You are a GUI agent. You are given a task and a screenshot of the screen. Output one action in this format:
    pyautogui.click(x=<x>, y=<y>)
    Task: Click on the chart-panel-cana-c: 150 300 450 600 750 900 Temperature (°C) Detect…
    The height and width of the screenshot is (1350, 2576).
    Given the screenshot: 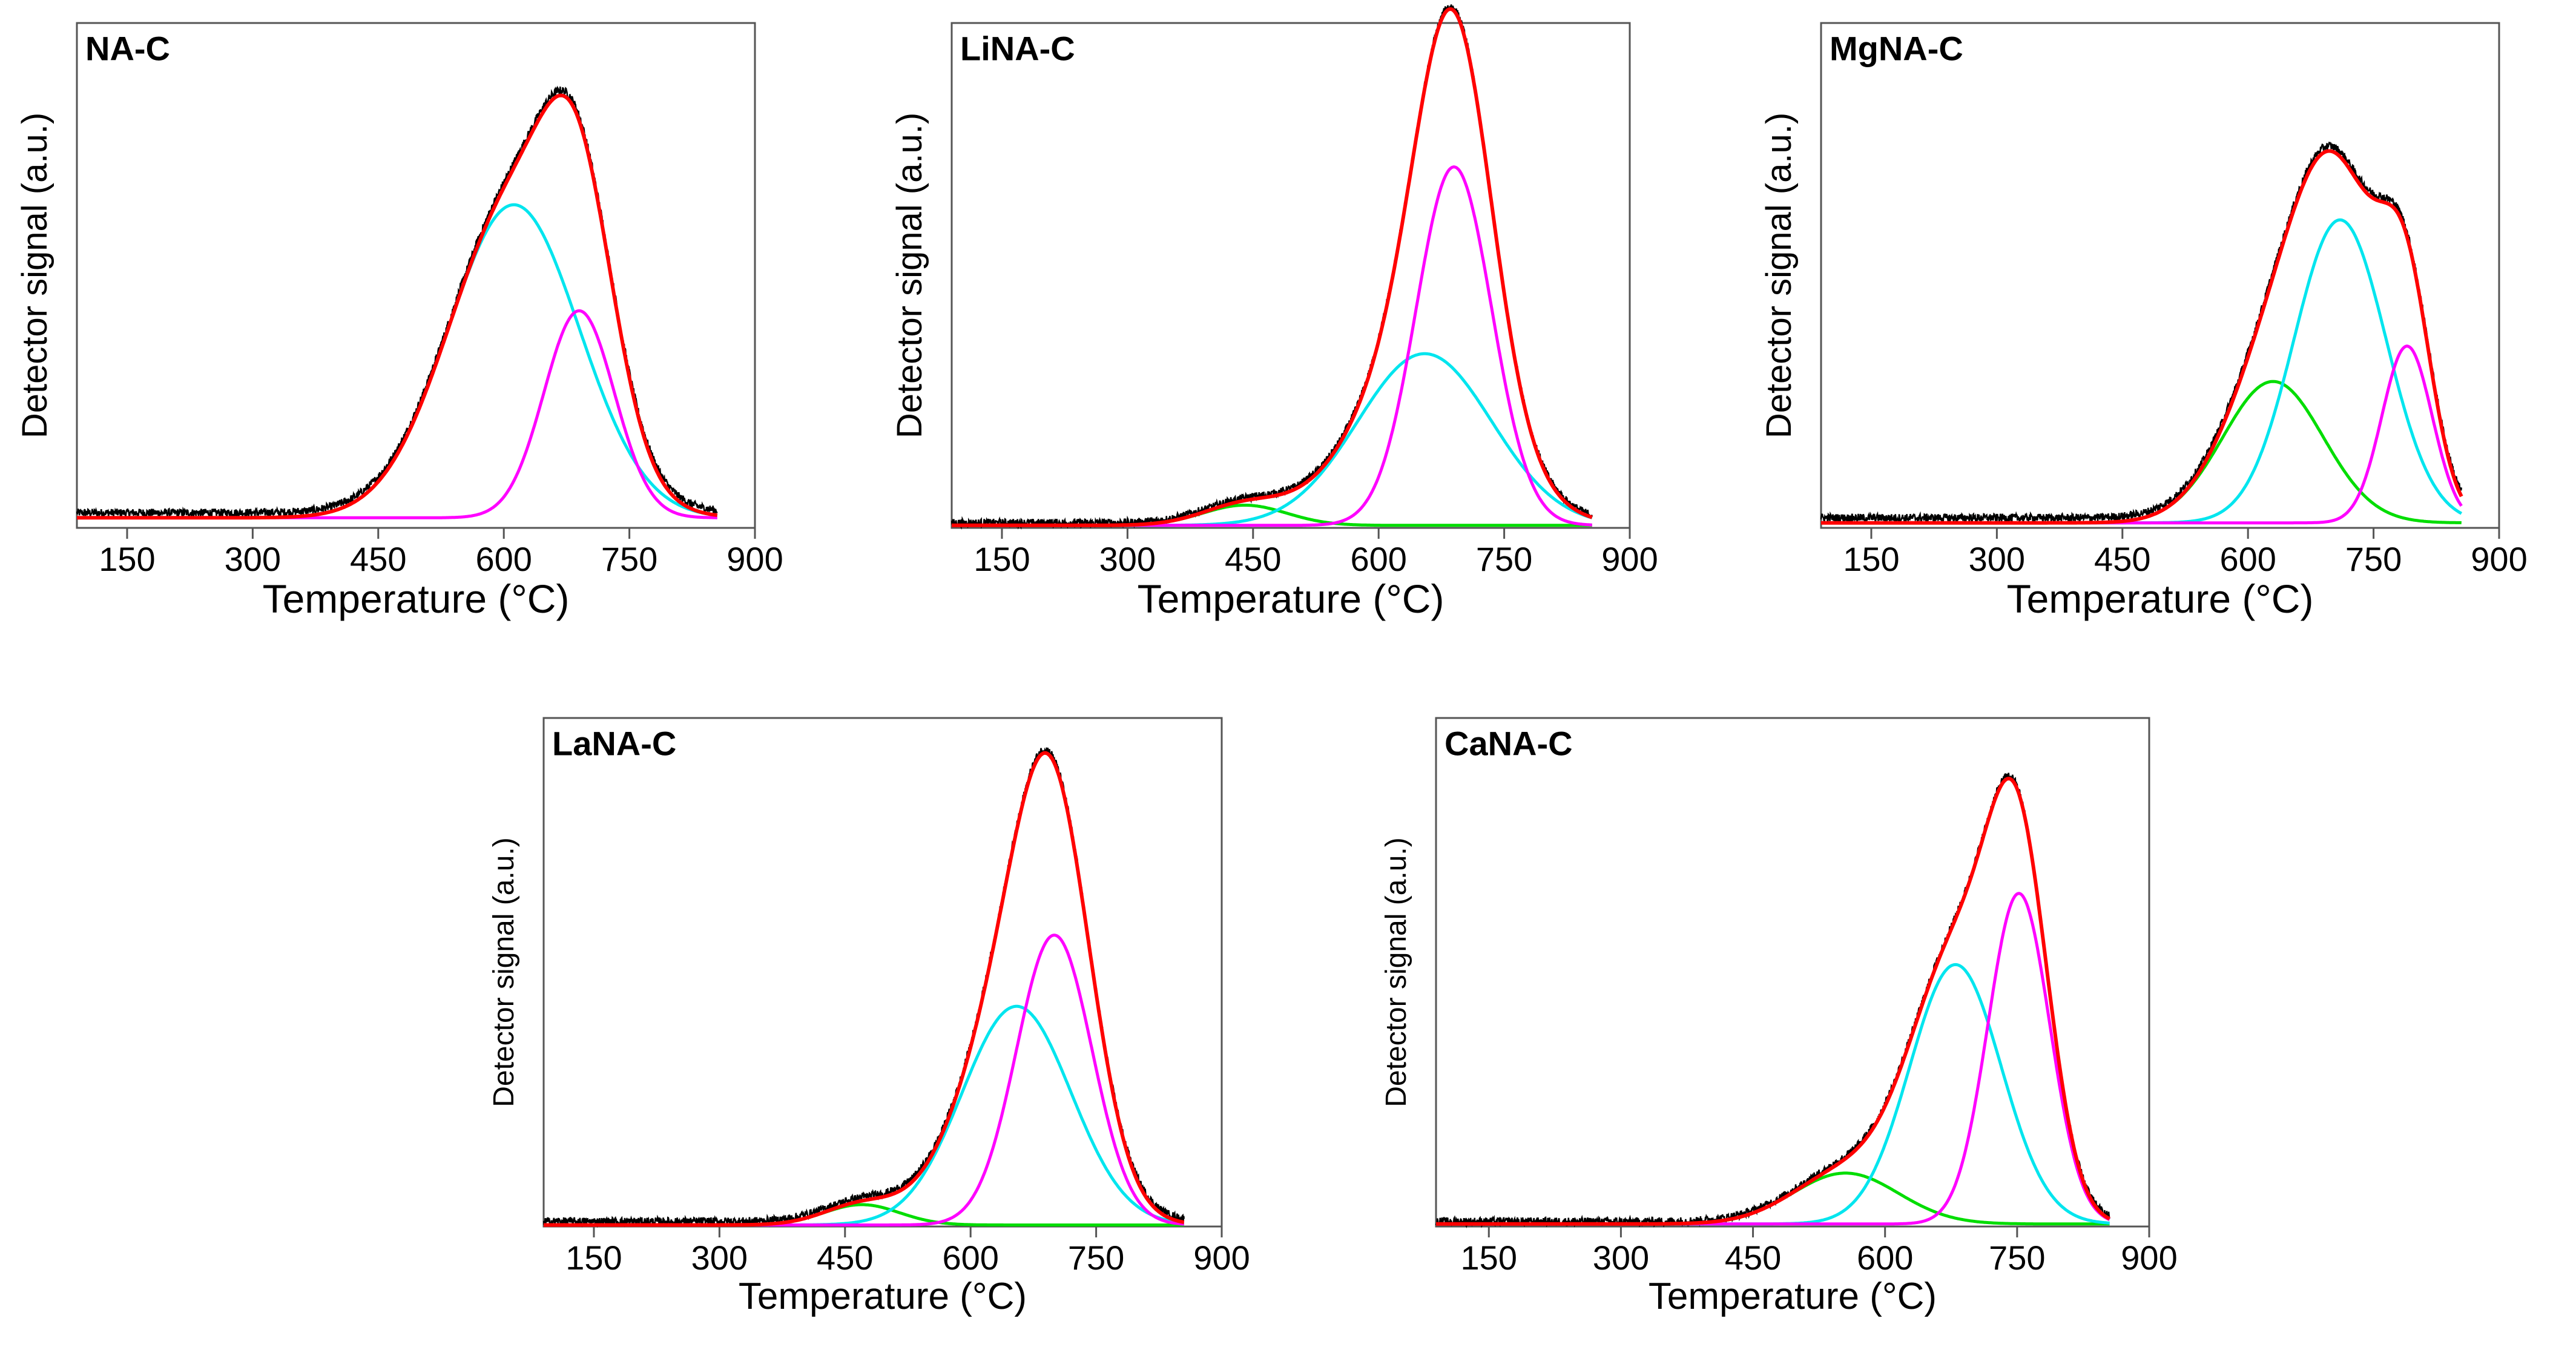 What is the action you would take?
    pyautogui.click(x=1779, y=1017)
    